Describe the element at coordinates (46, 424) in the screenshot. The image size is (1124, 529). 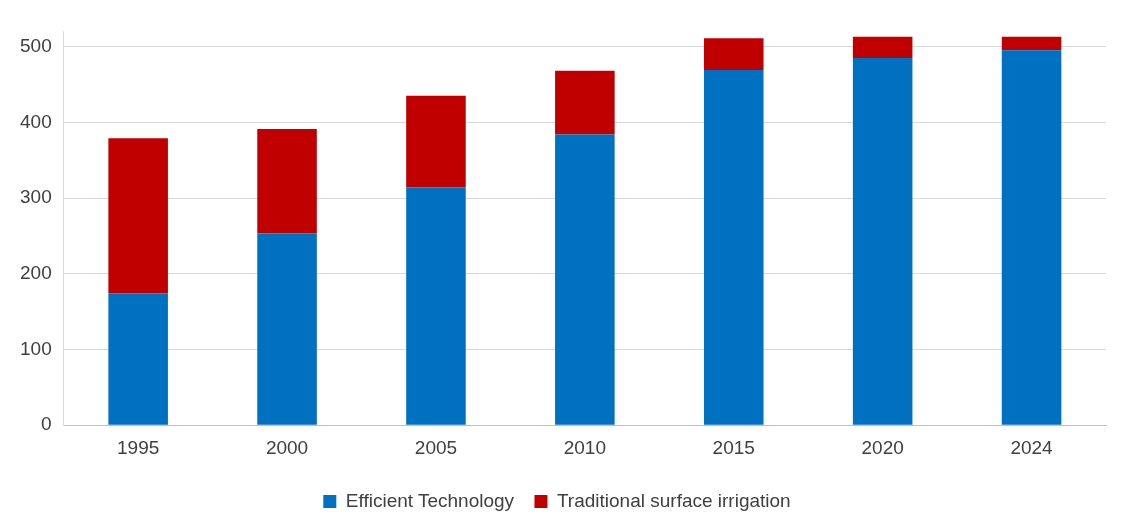
I see `y-tick-label: 0` at that location.